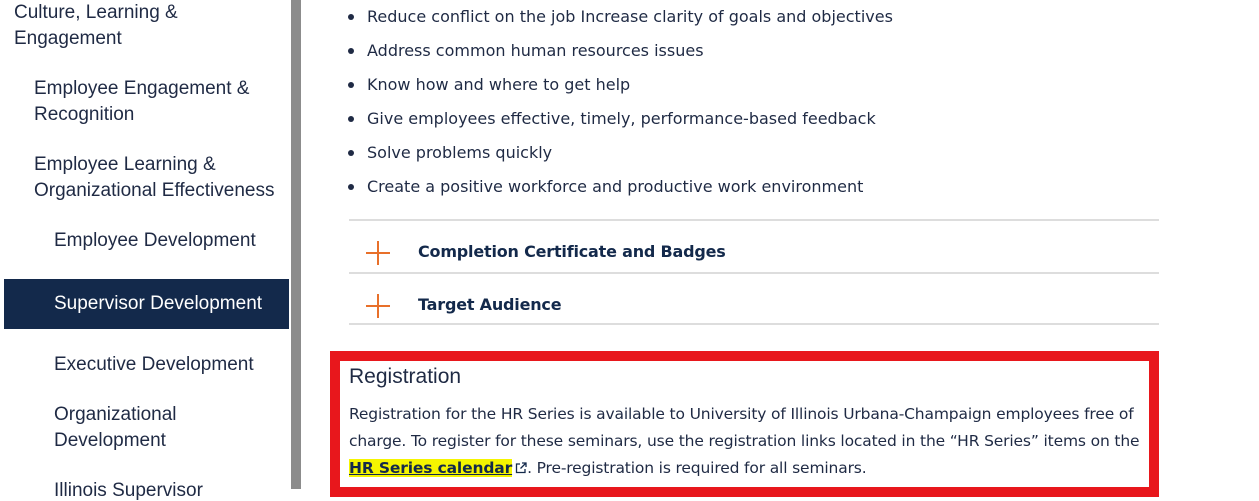 This screenshot has width=1259, height=501. Describe the element at coordinates (296, 244) in the screenshot. I see `sidebar-scrollbar` at that location.